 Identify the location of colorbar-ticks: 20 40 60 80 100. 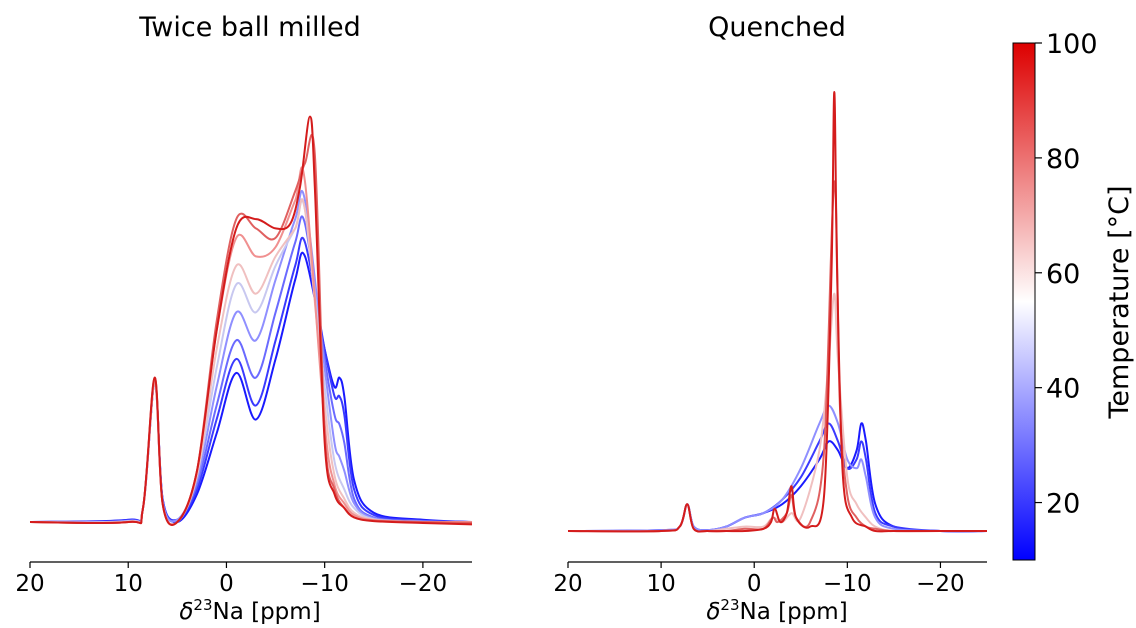
(1066, 274).